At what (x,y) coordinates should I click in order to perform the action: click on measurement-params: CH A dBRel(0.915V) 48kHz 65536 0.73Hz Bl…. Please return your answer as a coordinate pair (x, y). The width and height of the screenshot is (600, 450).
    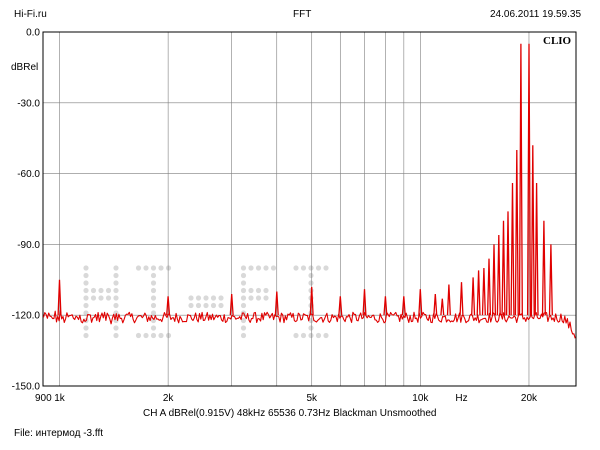
    Looking at the image, I should click on (290, 413).